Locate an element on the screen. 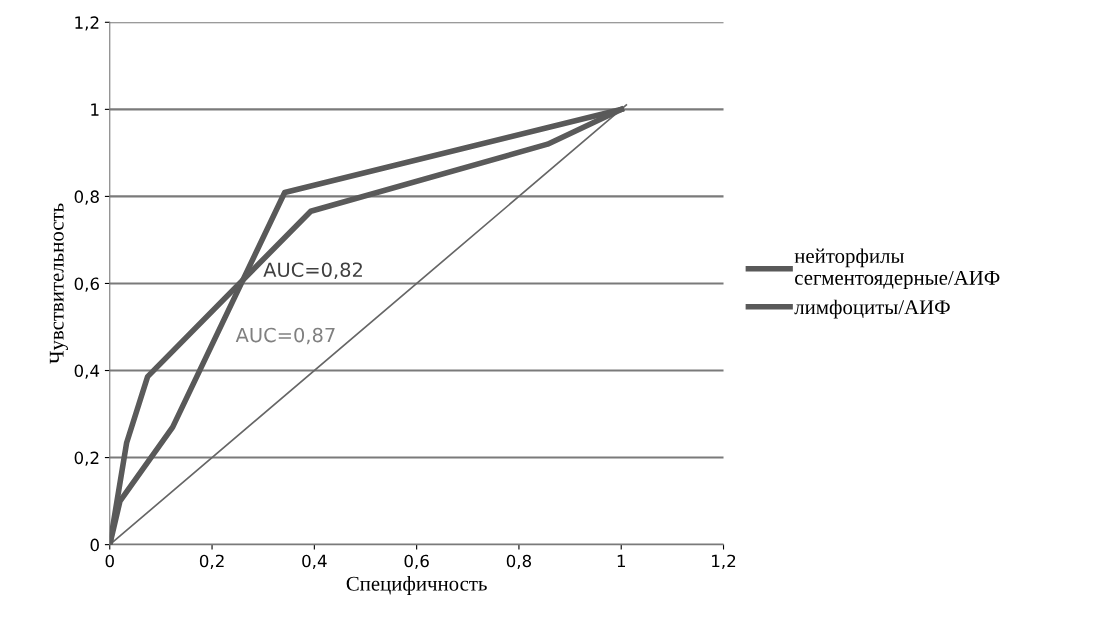 The image size is (1120, 637). x-tick-label: 1,2 is located at coordinates (724, 561).